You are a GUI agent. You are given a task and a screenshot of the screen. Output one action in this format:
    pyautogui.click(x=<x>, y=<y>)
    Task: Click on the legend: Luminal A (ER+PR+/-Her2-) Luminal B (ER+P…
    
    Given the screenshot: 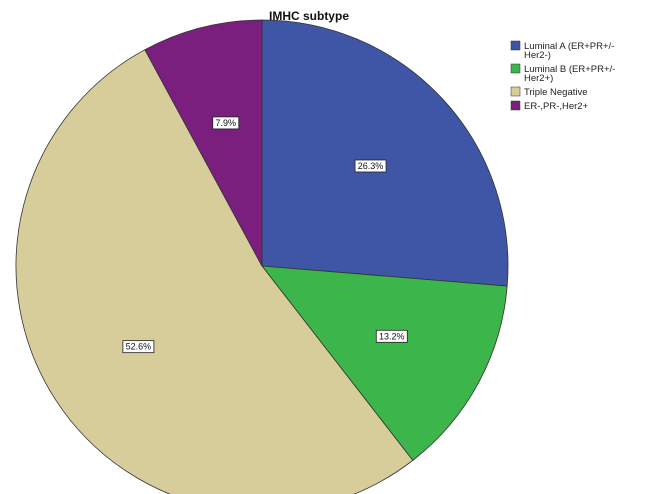 What is the action you would take?
    pyautogui.click(x=562, y=76)
    